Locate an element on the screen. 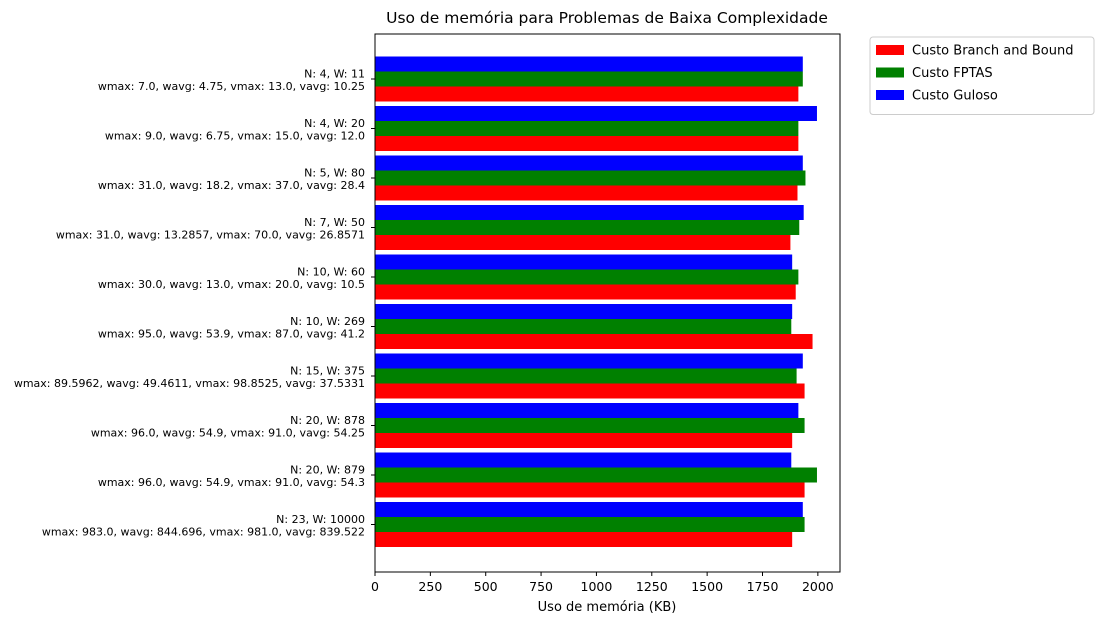  x-tick-label: 1750 is located at coordinates (763, 586).